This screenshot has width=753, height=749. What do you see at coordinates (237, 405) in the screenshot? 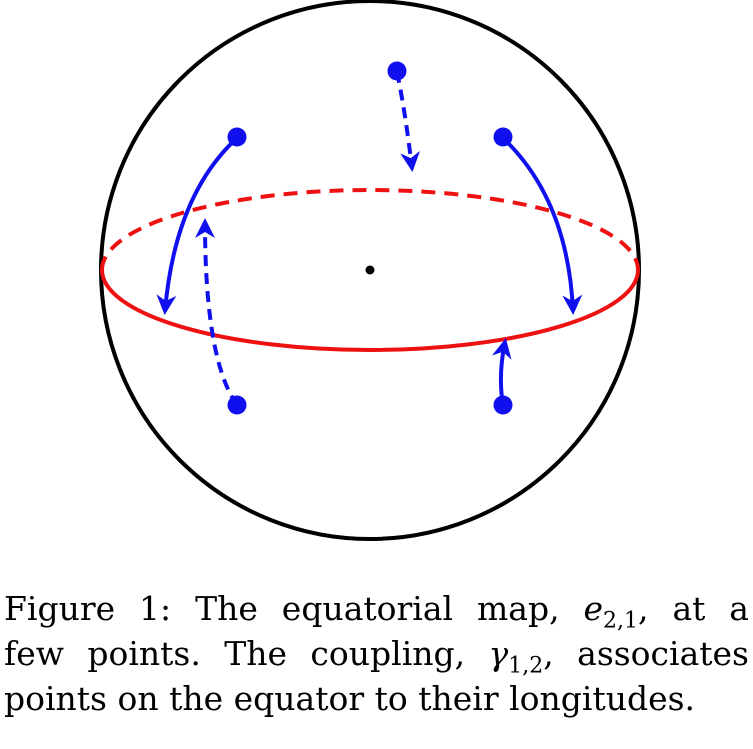
I see `point-lower-left` at bounding box center [237, 405].